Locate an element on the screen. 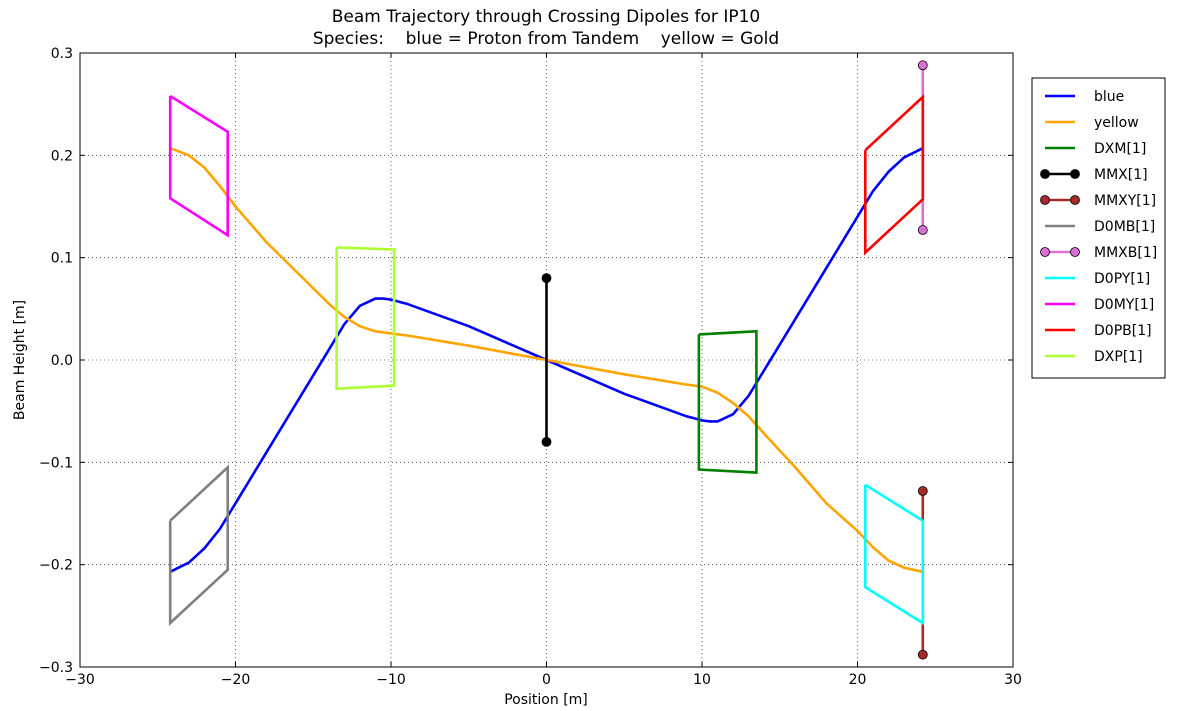 The image size is (1180, 711). y-tick-label: −0.1 is located at coordinates (56, 463).